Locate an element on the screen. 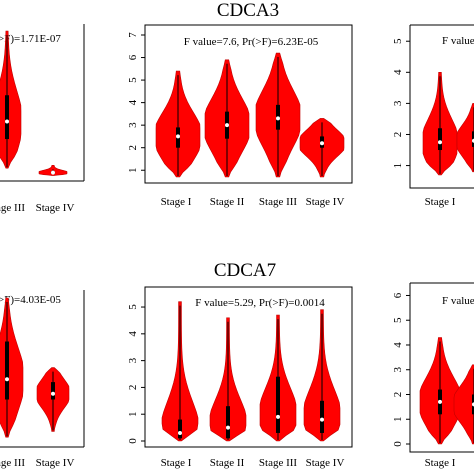 This screenshot has height=474, width=474. panel-top-left: >F)=1.71E-07 tage III Stage IV is located at coordinates (42, 119).